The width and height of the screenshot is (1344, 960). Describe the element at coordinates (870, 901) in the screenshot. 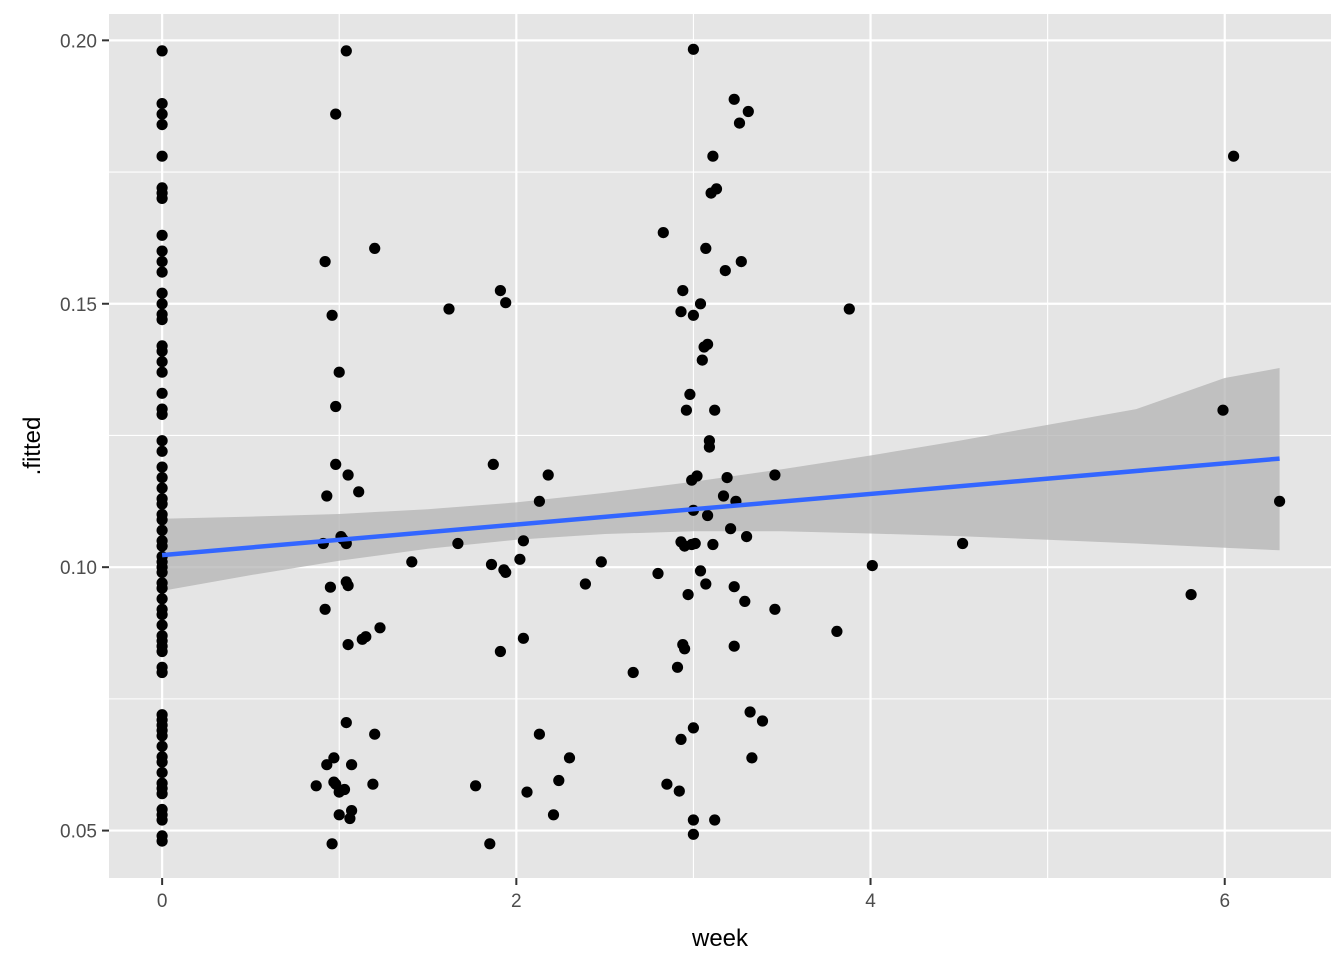

I see `x-tick-label: 4` at that location.